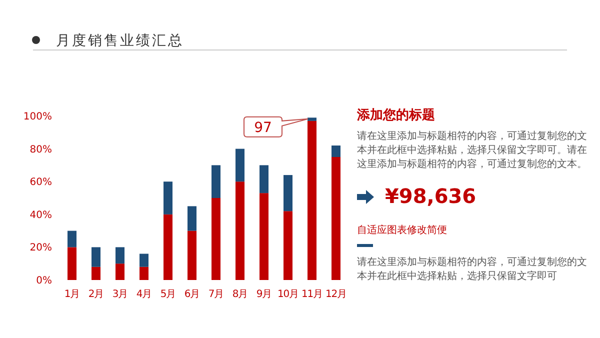 The height and width of the screenshot is (338, 600). What do you see at coordinates (472, 150) in the screenshot?
I see `text: 请在这里添加与标题相符的内容，可通过复制您的文本并在此框中选择粘贴，选择只保留文字即可。请在这里添加与标题相符的内容，可通过复制您的文本。` at bounding box center [472, 150].